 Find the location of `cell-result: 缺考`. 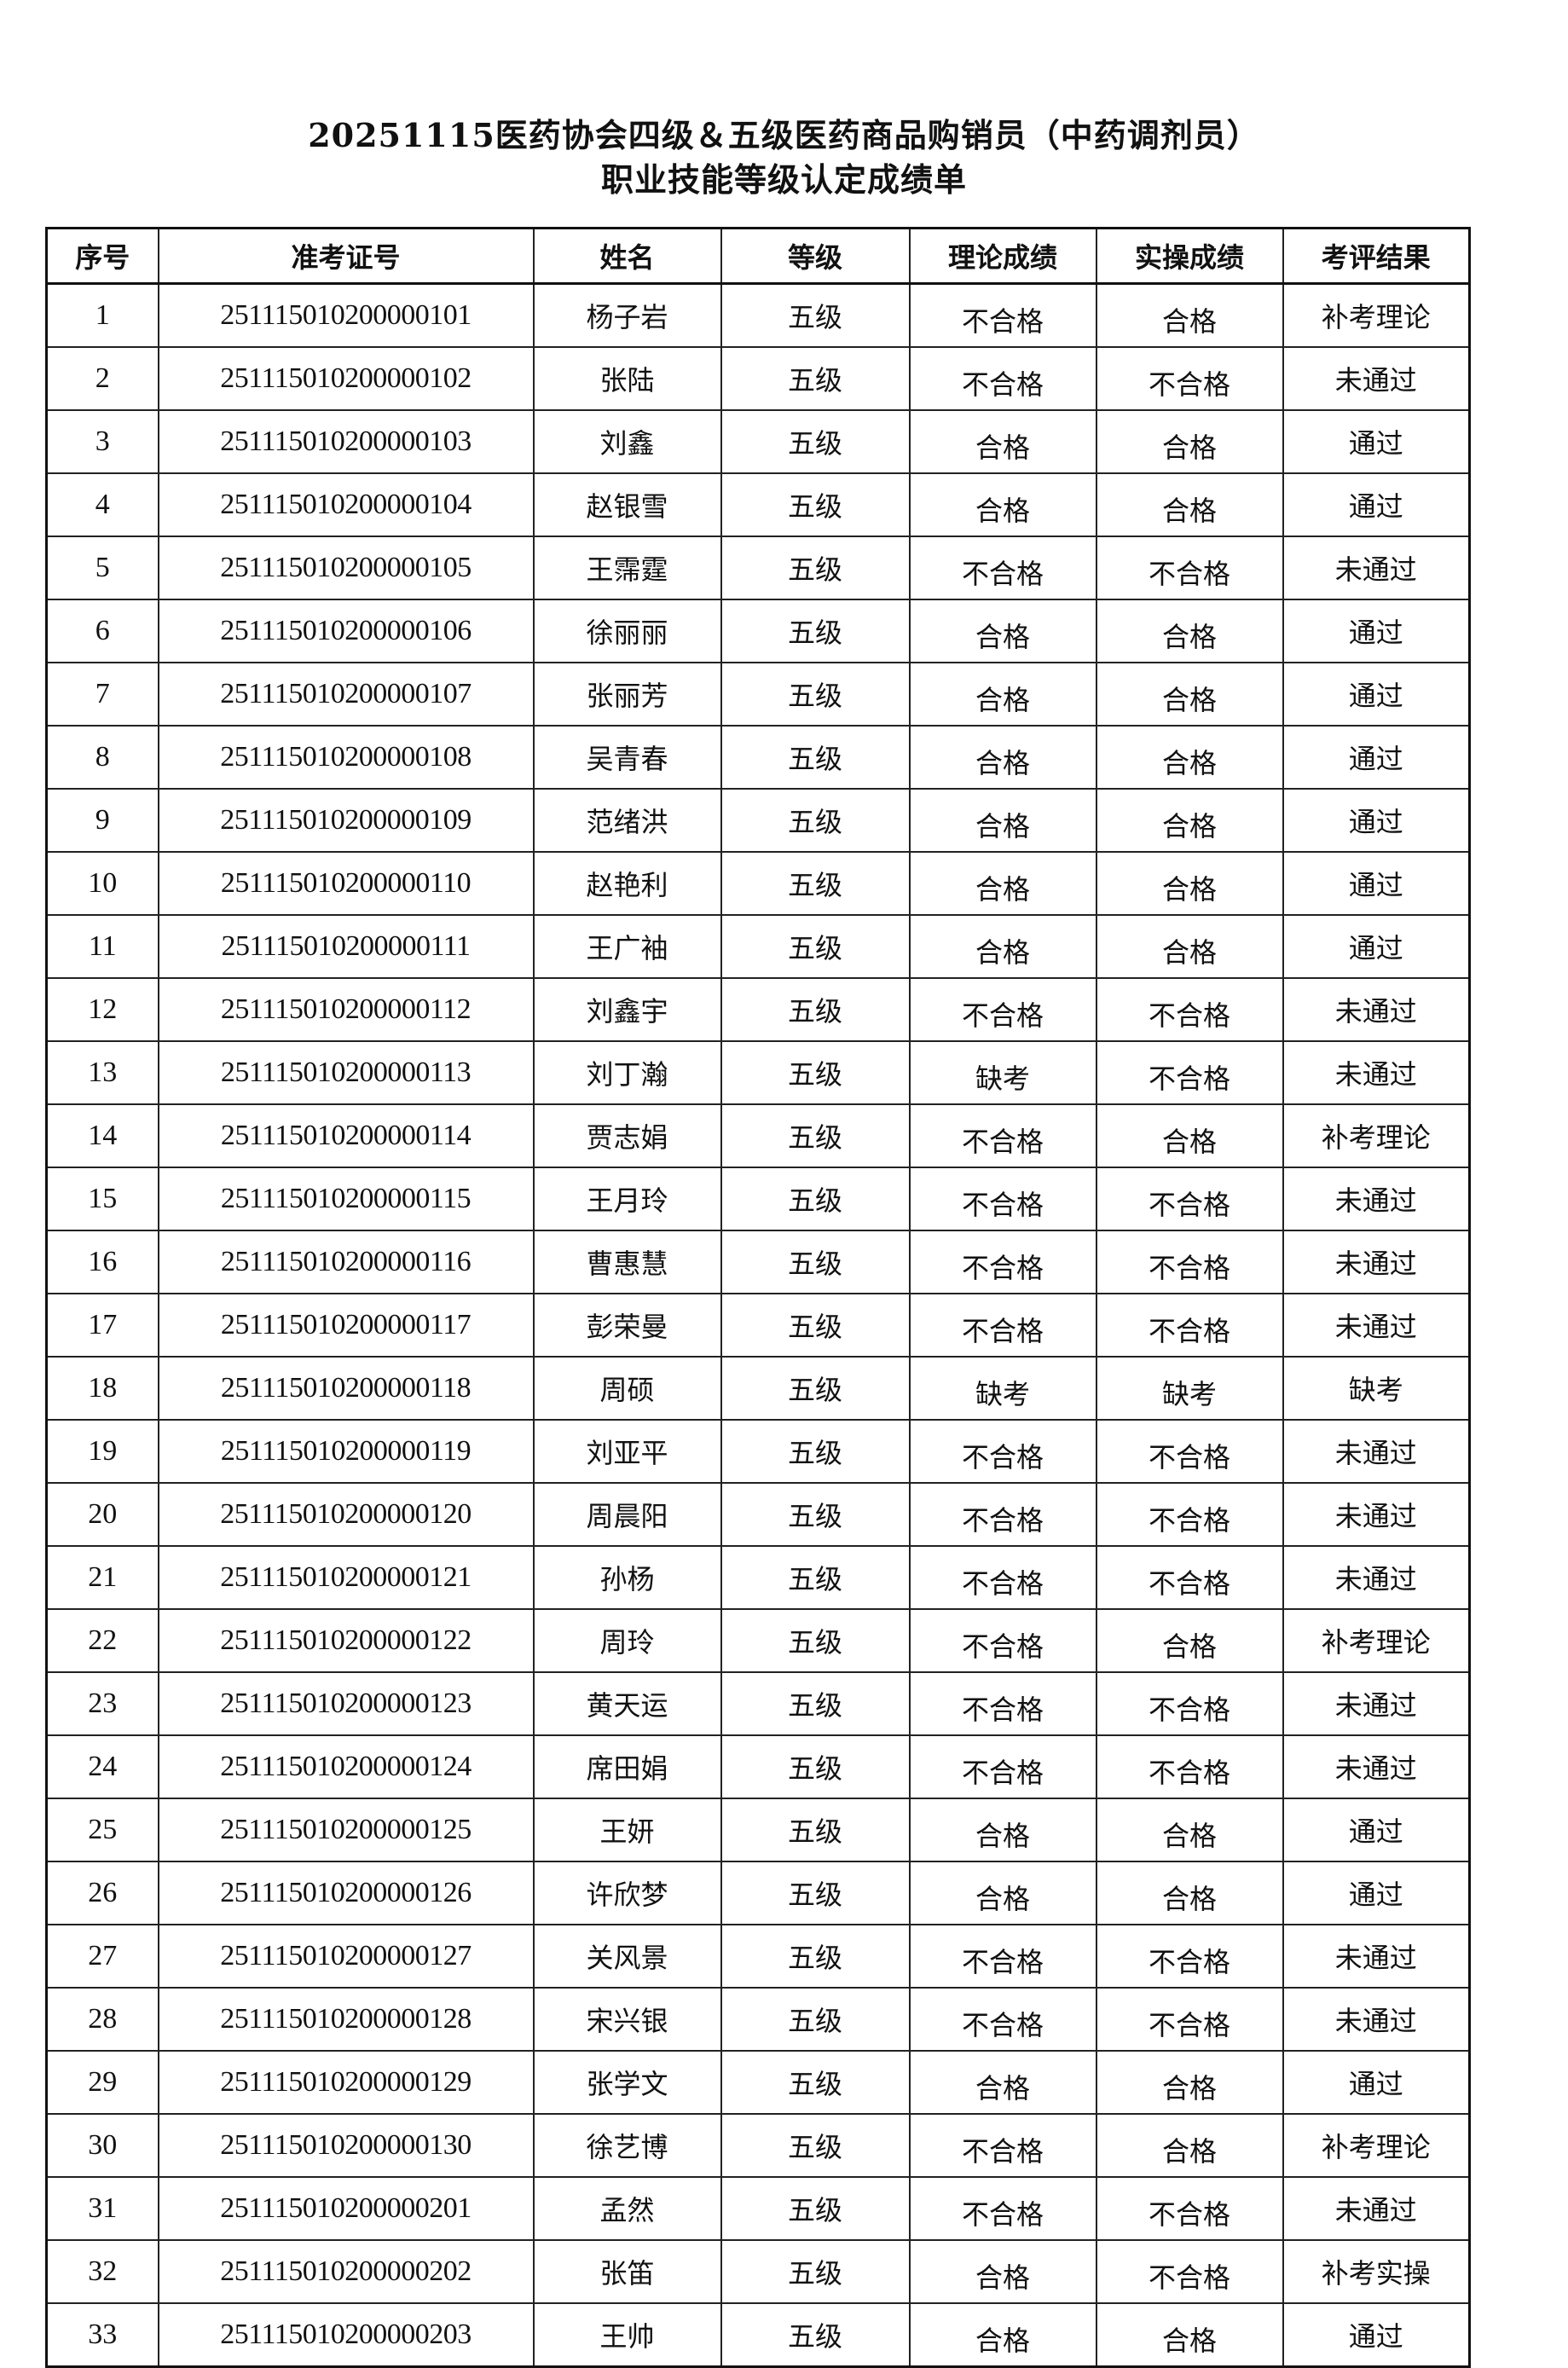

cell-result: 缺考 is located at coordinates (1376, 1388).